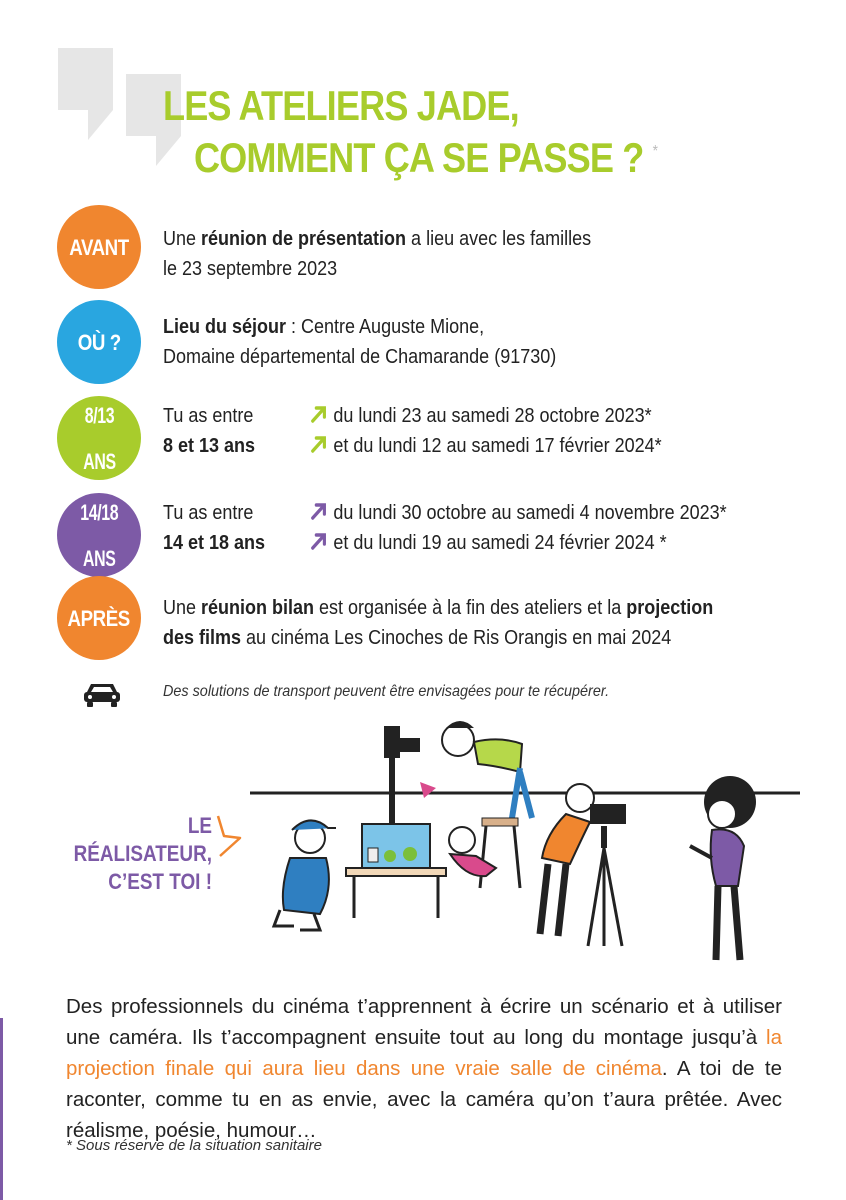  I want to click on badge-avant: AVANT, so click(99, 247).